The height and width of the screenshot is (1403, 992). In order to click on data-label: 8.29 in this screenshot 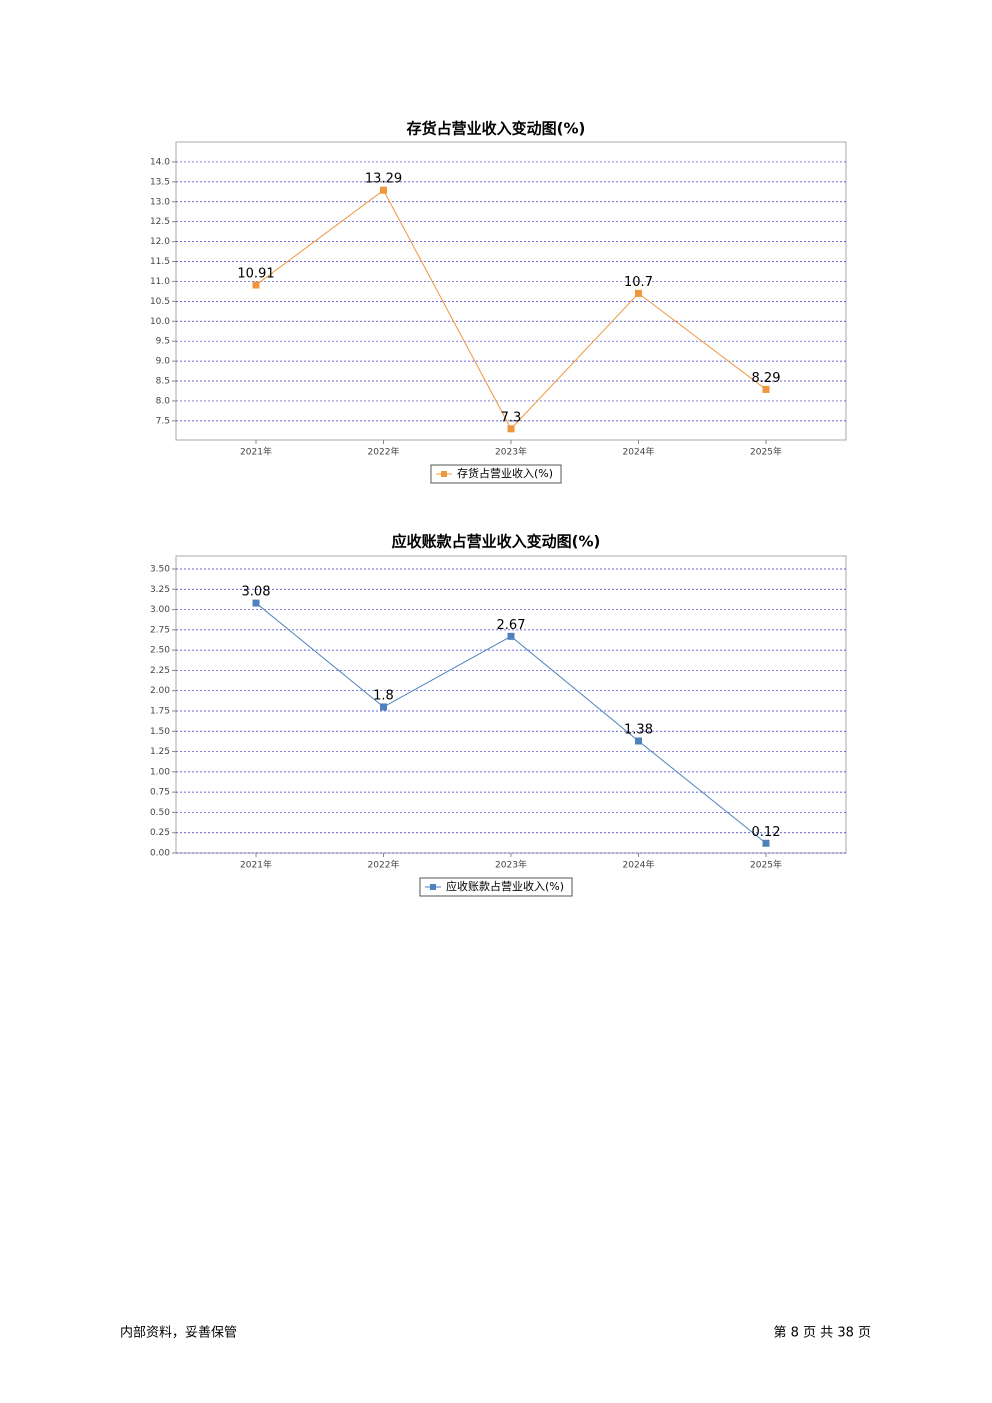, I will do `click(766, 378)`.